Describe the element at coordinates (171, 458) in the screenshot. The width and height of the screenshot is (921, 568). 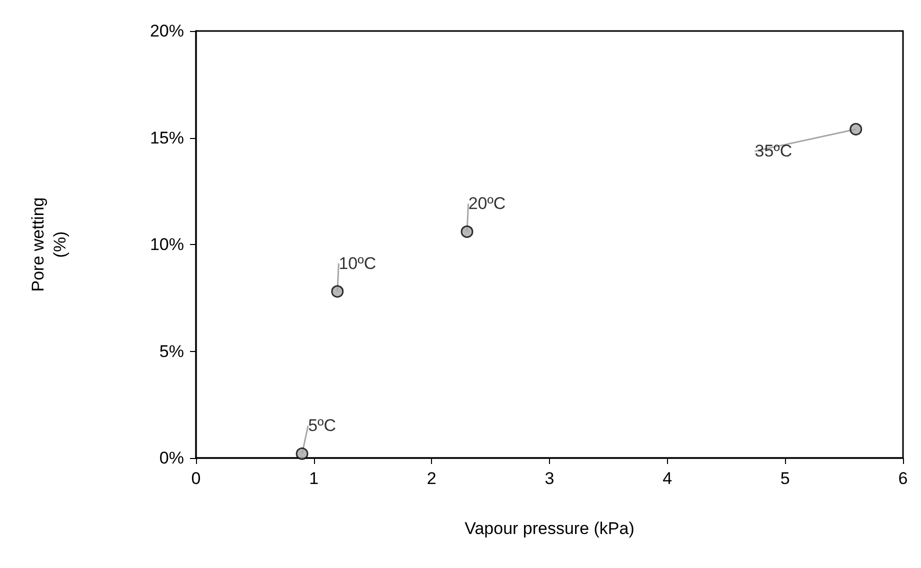
I see `y-tick-label: 0%` at that location.